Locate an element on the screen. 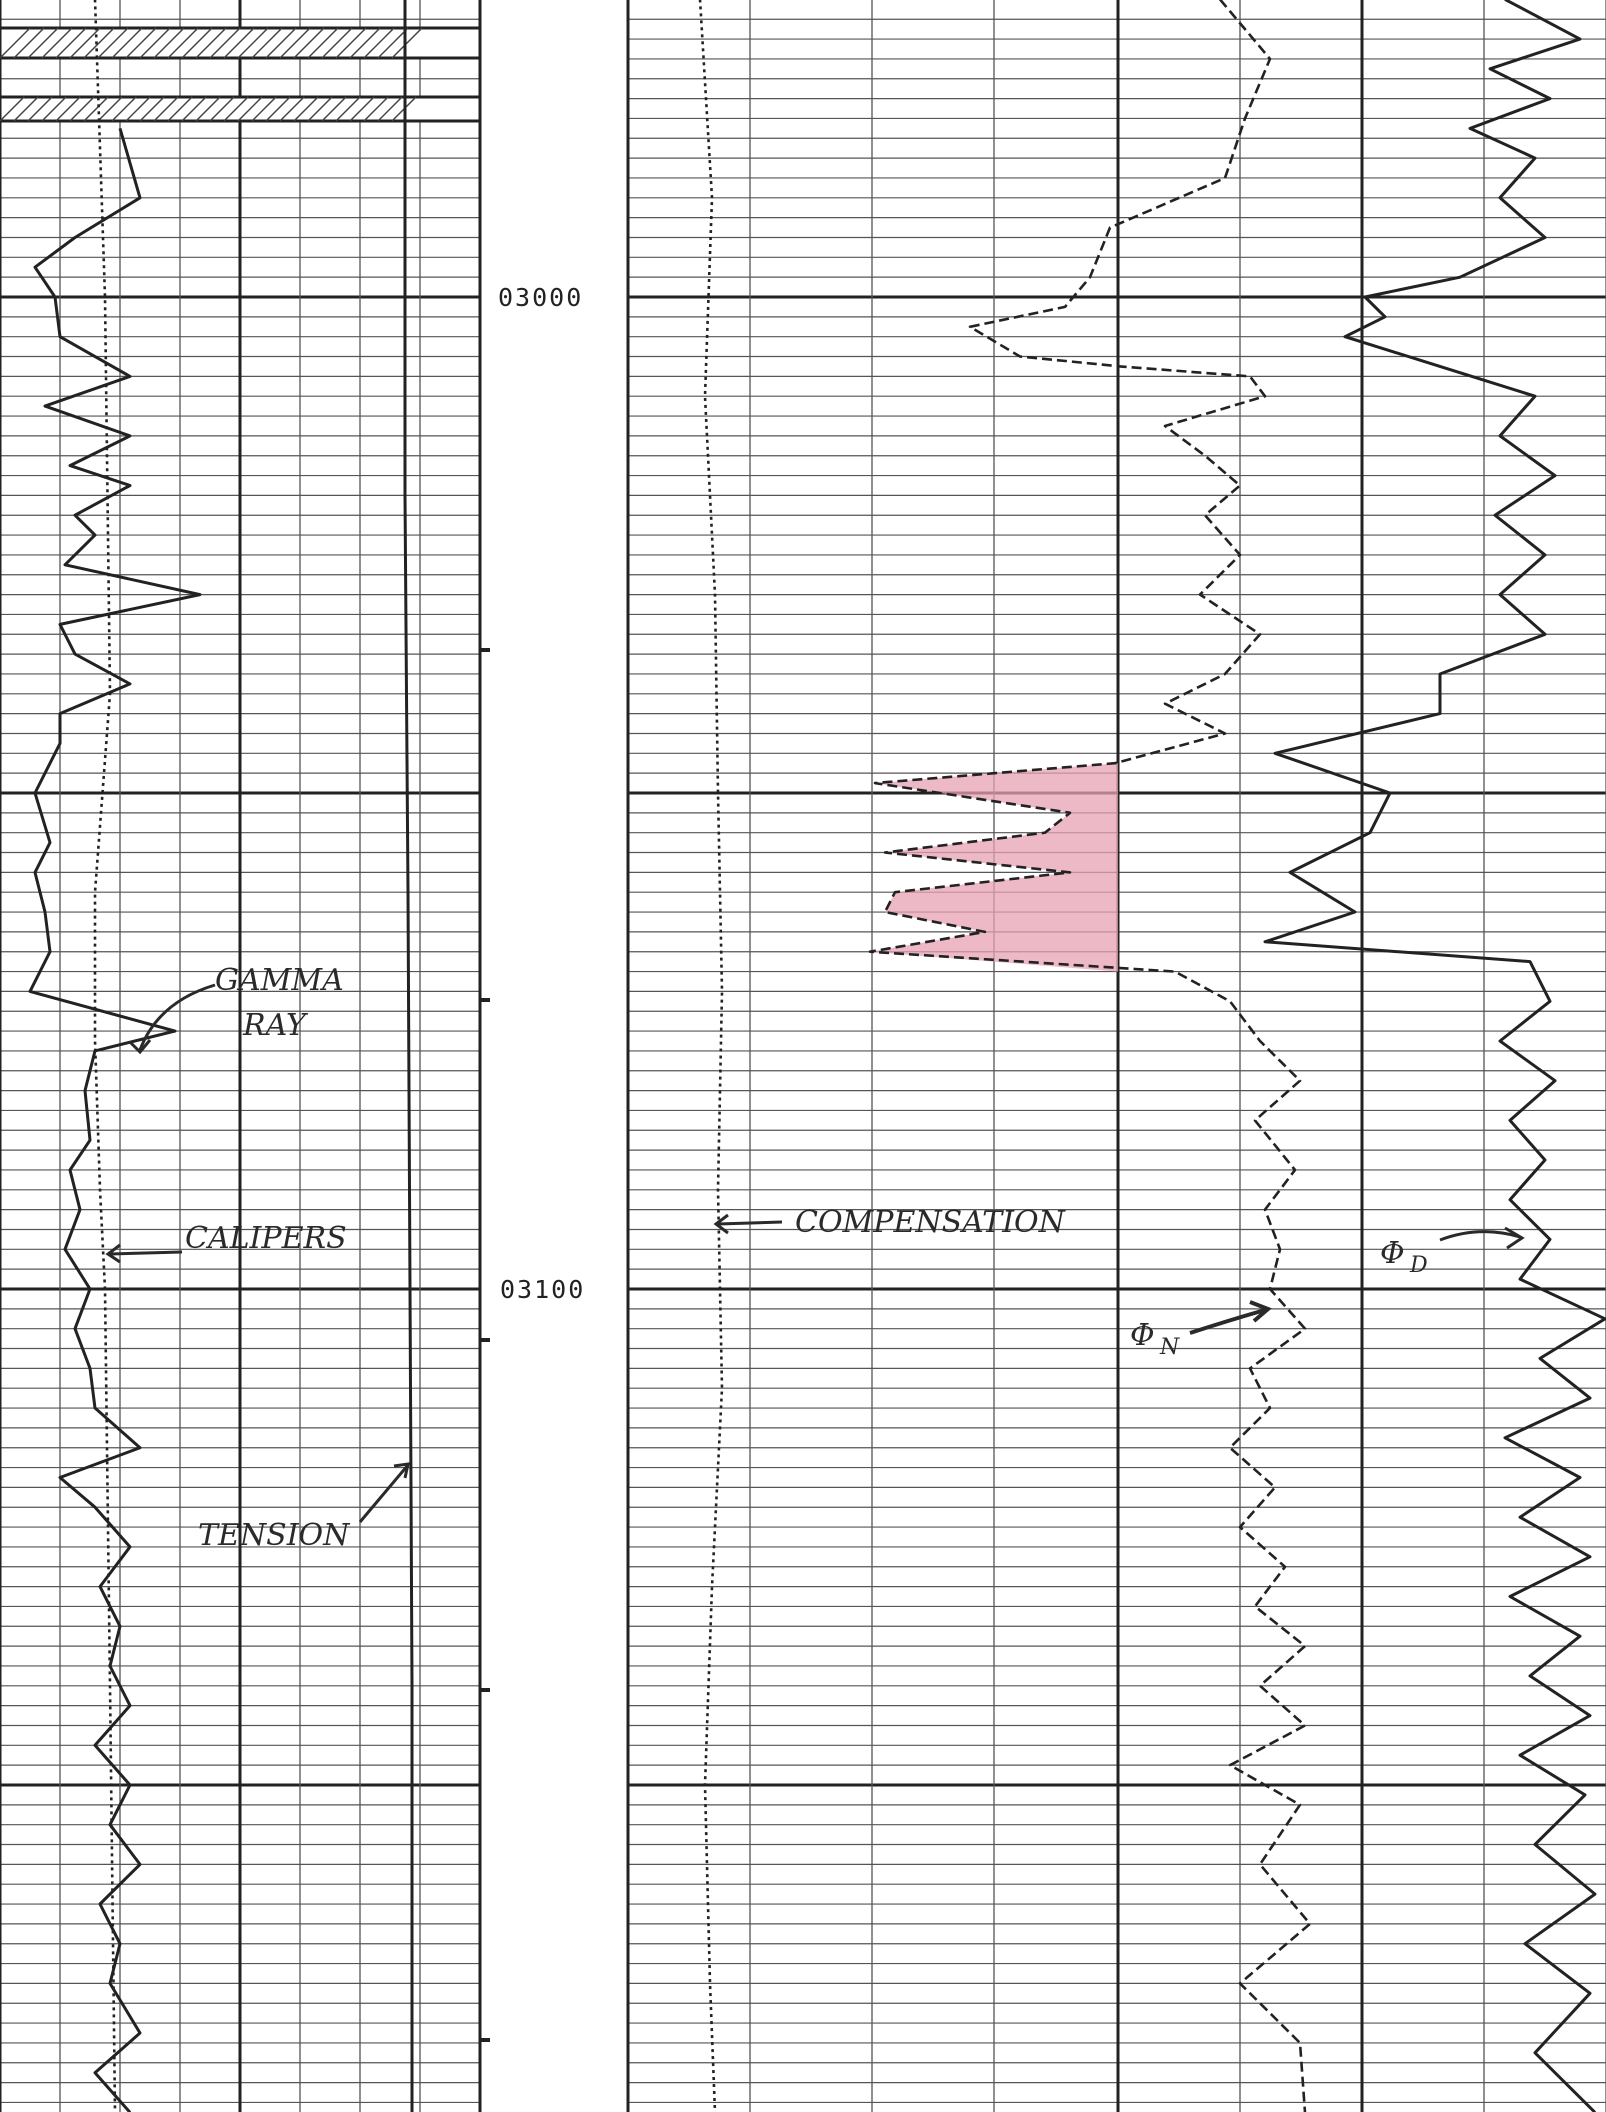 This screenshot has height=2112, width=1606. phi-n-arrow is located at coordinates (1227, 1321).